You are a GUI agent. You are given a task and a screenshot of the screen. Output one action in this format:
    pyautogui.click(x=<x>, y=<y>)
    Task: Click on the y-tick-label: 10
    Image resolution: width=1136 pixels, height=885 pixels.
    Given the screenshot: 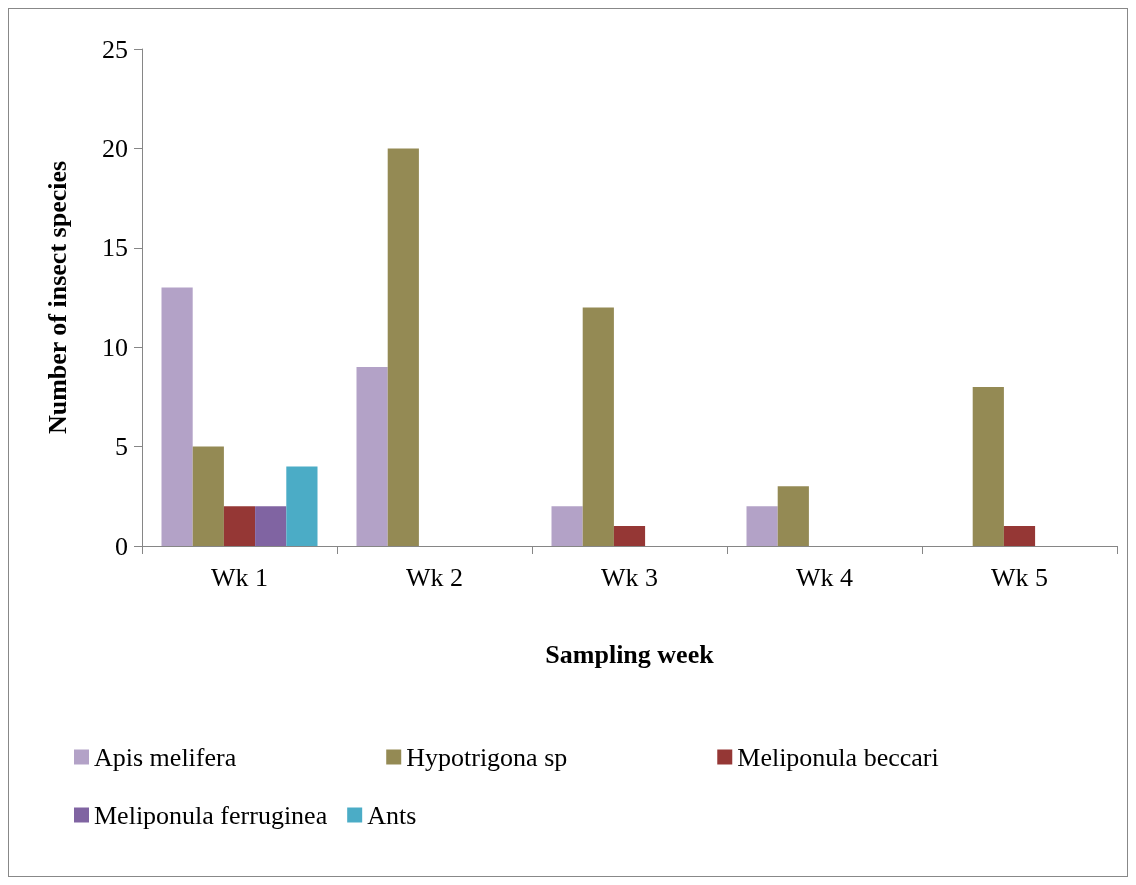 What is the action you would take?
    pyautogui.click(x=115, y=347)
    